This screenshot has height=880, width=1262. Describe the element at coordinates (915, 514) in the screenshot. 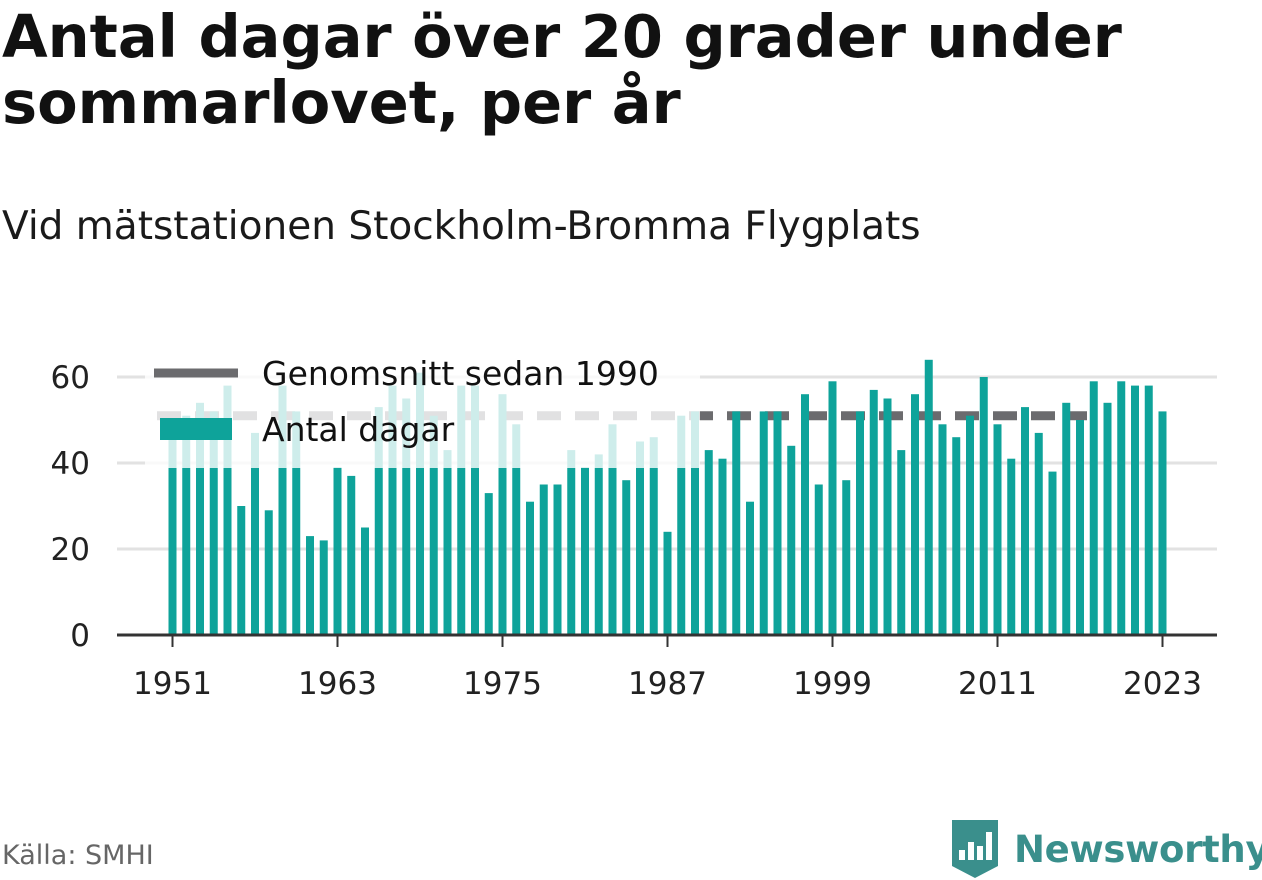

I see `bar-2005` at that location.